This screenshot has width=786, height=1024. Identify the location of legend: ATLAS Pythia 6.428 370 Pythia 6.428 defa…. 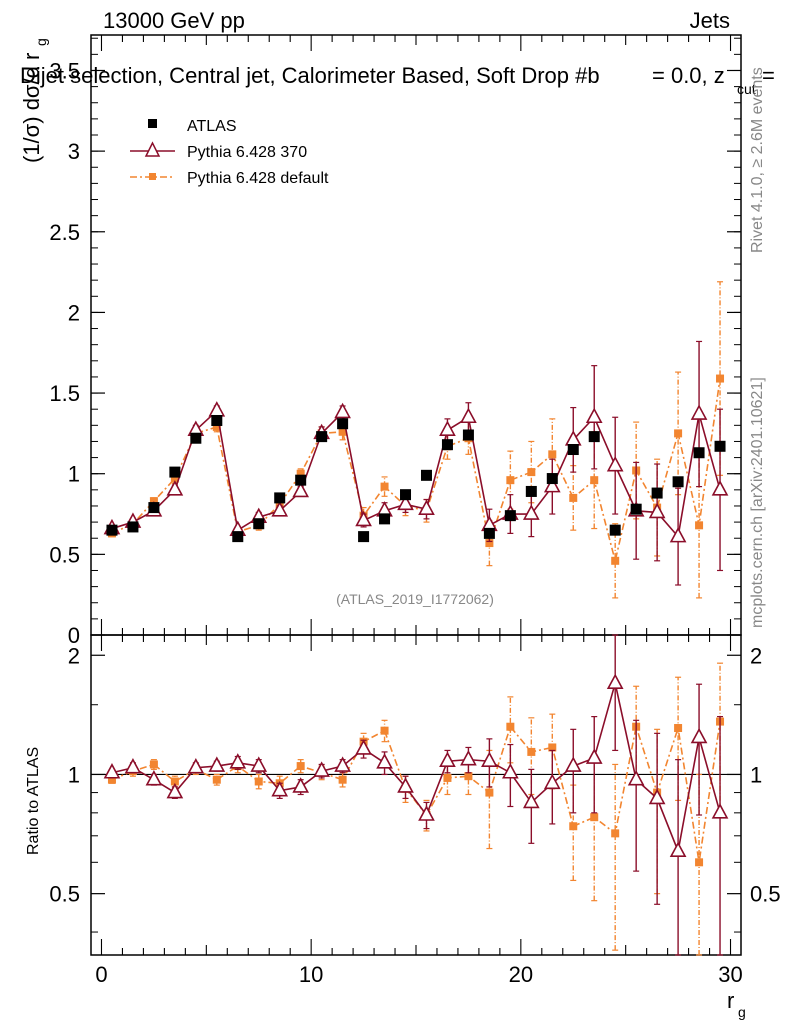
(229, 152).